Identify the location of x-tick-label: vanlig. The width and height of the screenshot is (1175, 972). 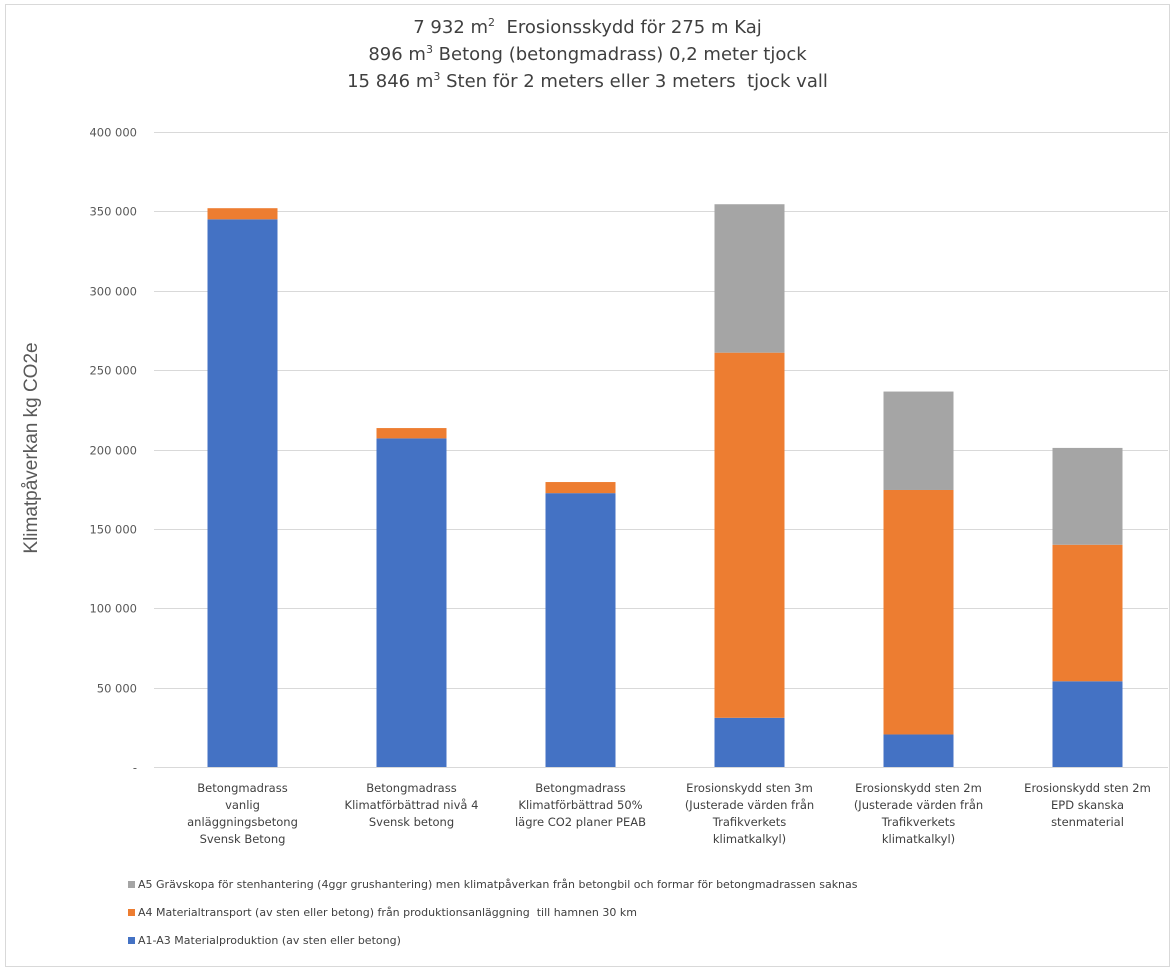
(242, 805).